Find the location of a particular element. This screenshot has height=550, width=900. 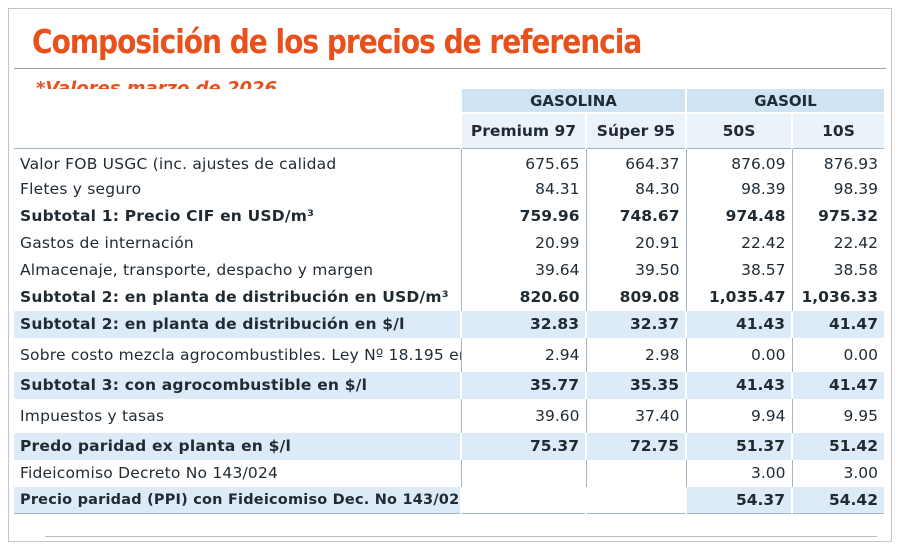

table-row: Impuestos y tasas 39.60 37.40 9.94 9.95 is located at coordinates (449, 415).